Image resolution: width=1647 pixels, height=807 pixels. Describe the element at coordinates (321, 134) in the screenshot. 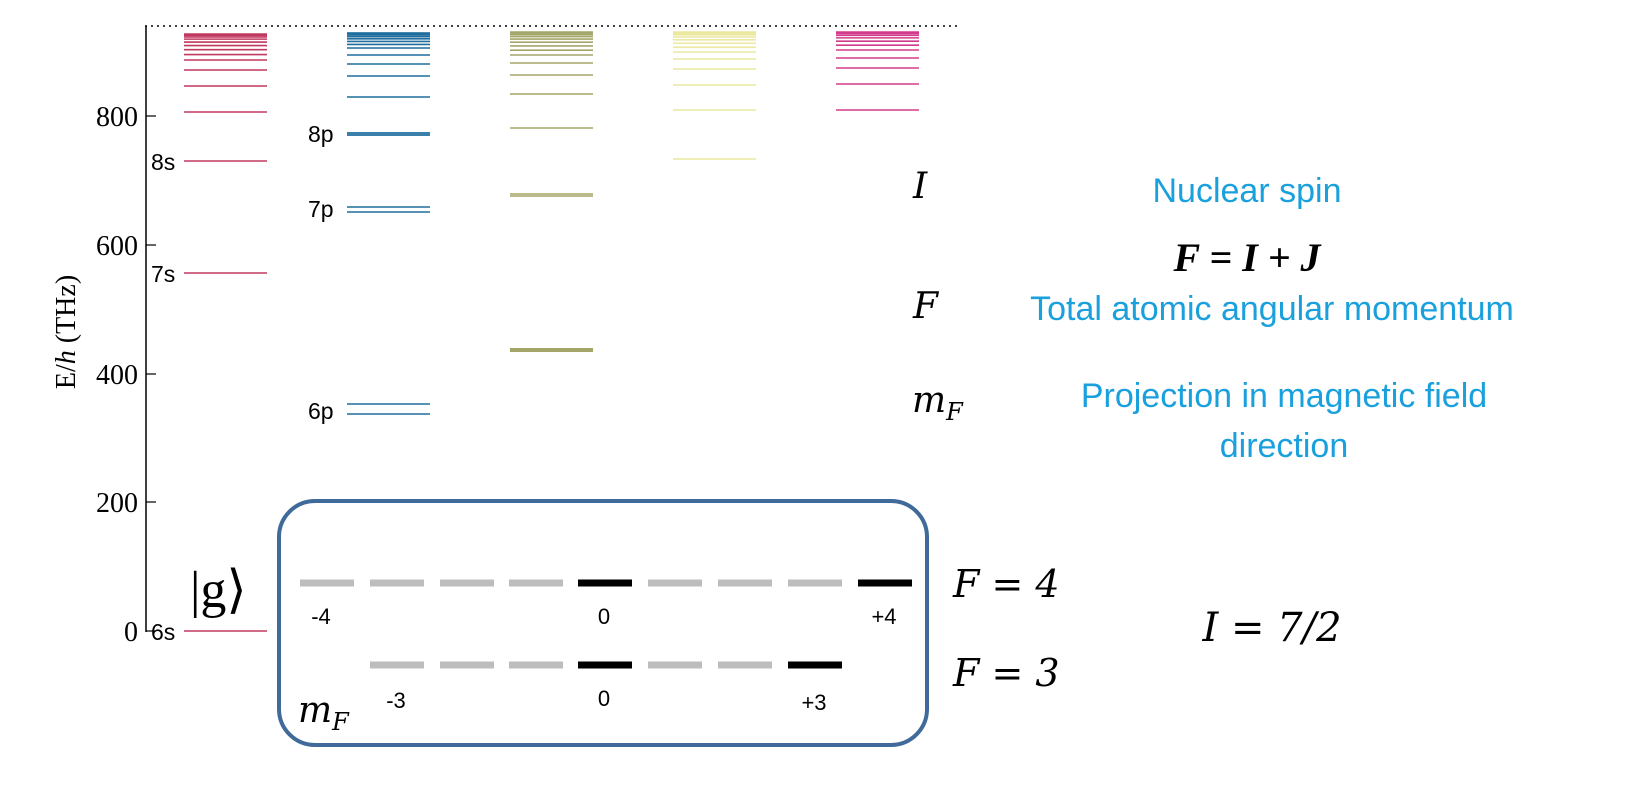

I see `level-label-8p: 8p` at that location.